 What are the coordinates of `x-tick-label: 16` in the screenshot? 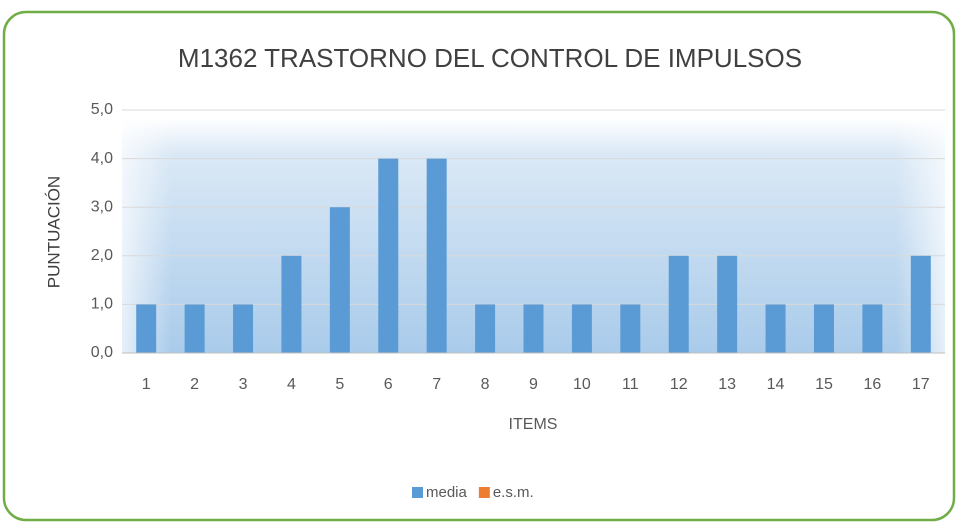 It's located at (872, 384).